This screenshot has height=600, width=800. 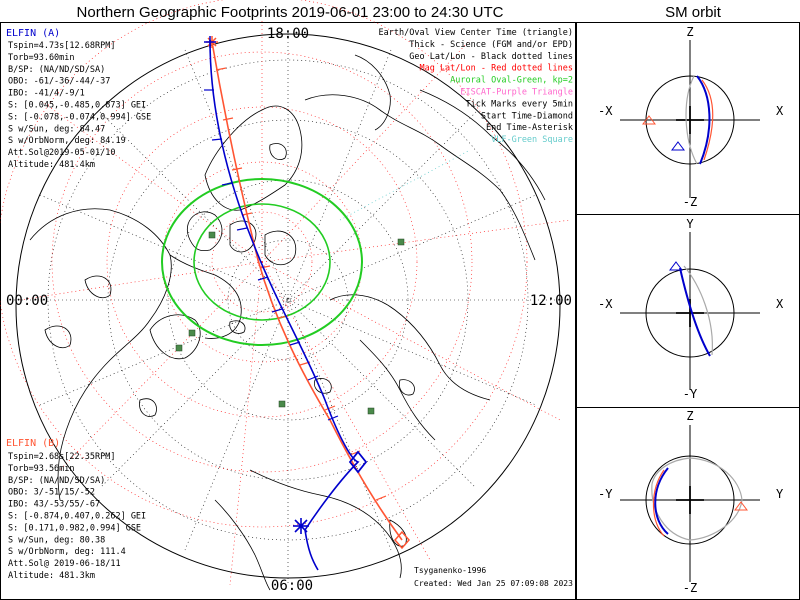 What do you see at coordinates (56, 540) in the screenshot?
I see `elfin-b-info-line: S w/Sun, deg: 80.38` at bounding box center [56, 540].